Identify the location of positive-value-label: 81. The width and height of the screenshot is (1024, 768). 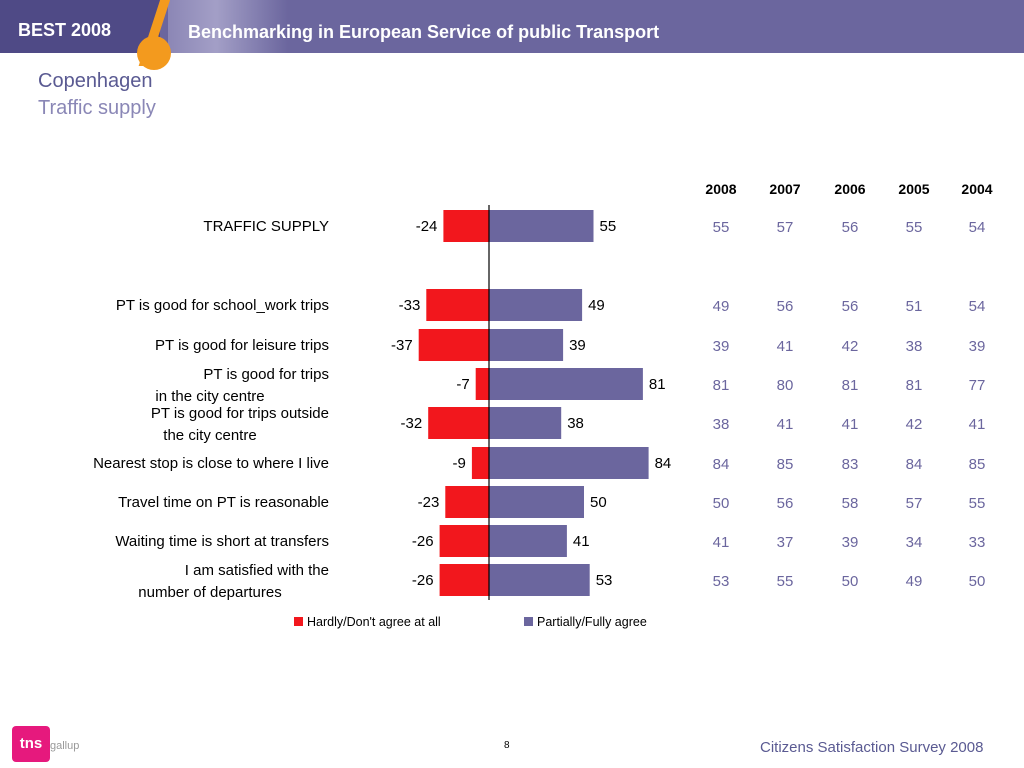
(657, 384).